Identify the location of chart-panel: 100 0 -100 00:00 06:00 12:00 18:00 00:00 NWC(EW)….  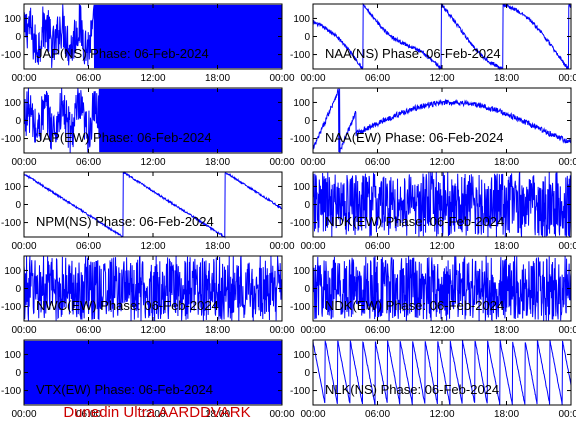
(148, 295).